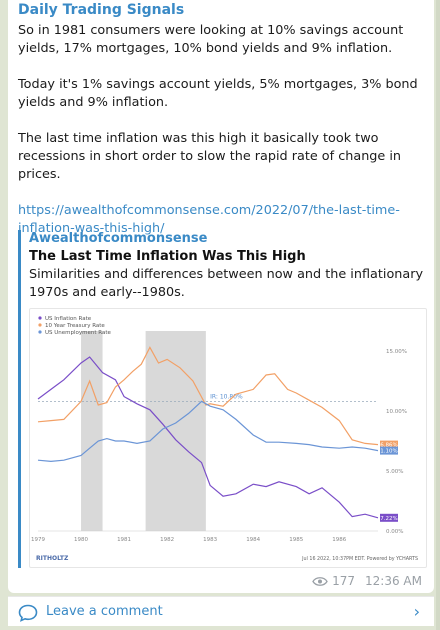  Describe the element at coordinates (226, 396) in the screenshot. I see `reference-annotation: IR: 10.80%` at that location.